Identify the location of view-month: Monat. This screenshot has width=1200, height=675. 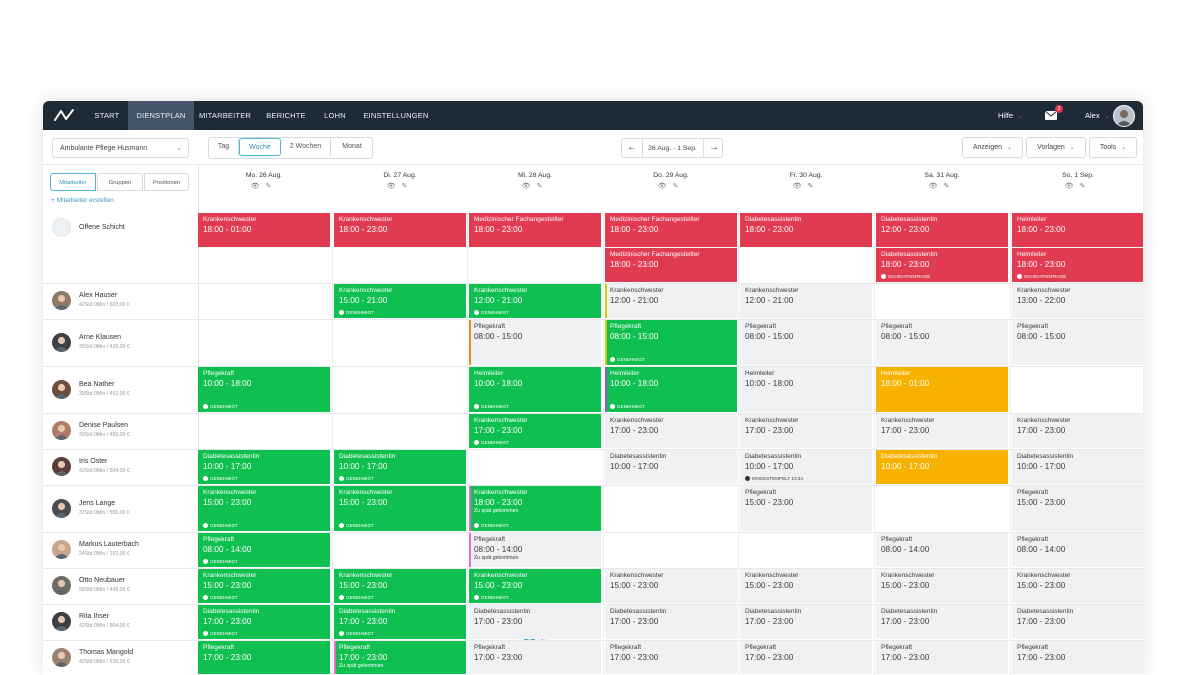
(352, 146).